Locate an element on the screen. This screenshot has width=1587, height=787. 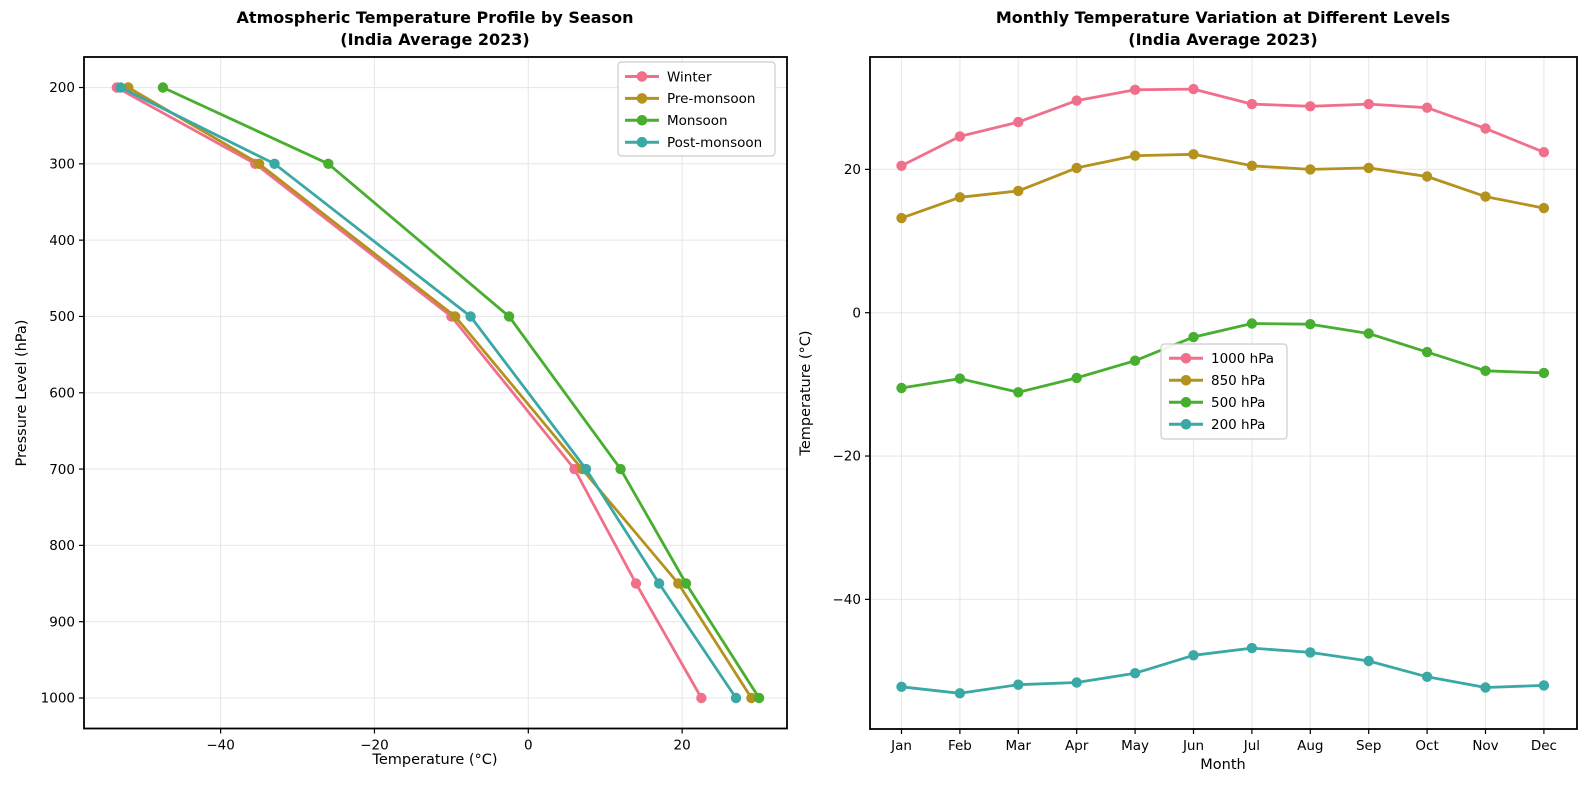
legend-label: Post-monsoon is located at coordinates (714, 143).